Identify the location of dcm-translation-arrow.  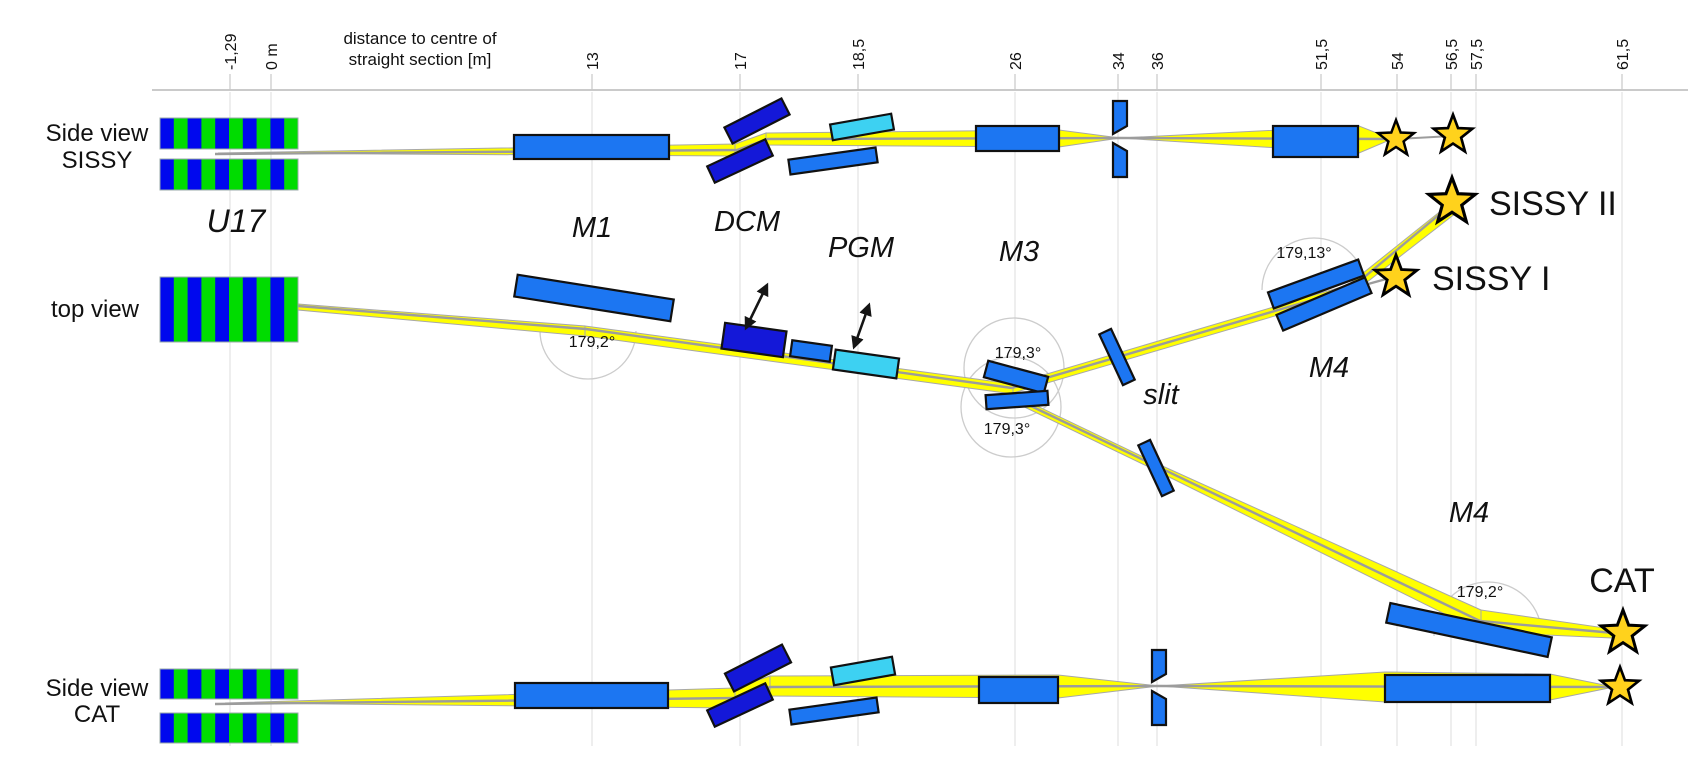
(756, 306).